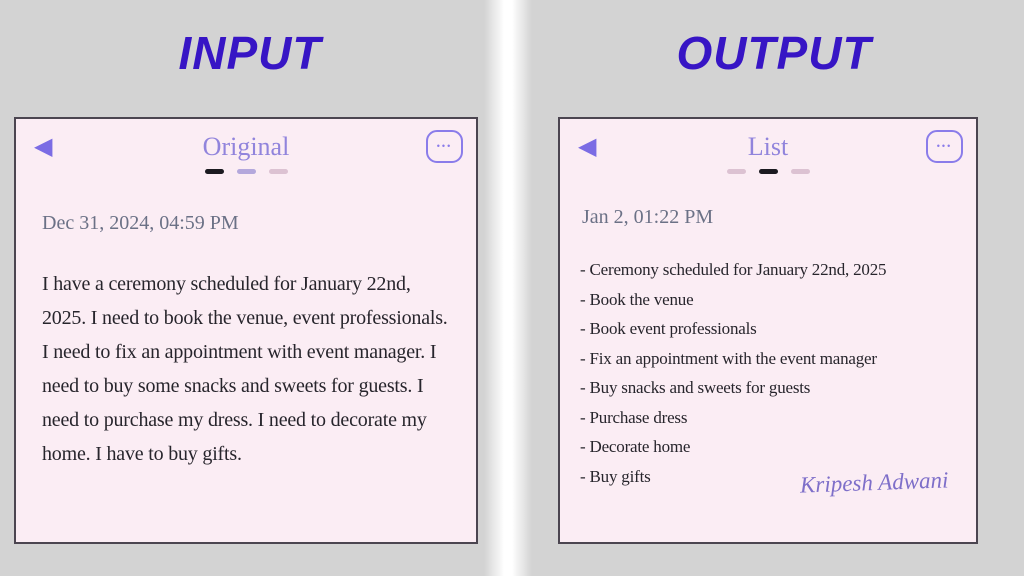 The width and height of the screenshot is (1024, 576). I want to click on list-item: - Book event professionals, so click(668, 328).